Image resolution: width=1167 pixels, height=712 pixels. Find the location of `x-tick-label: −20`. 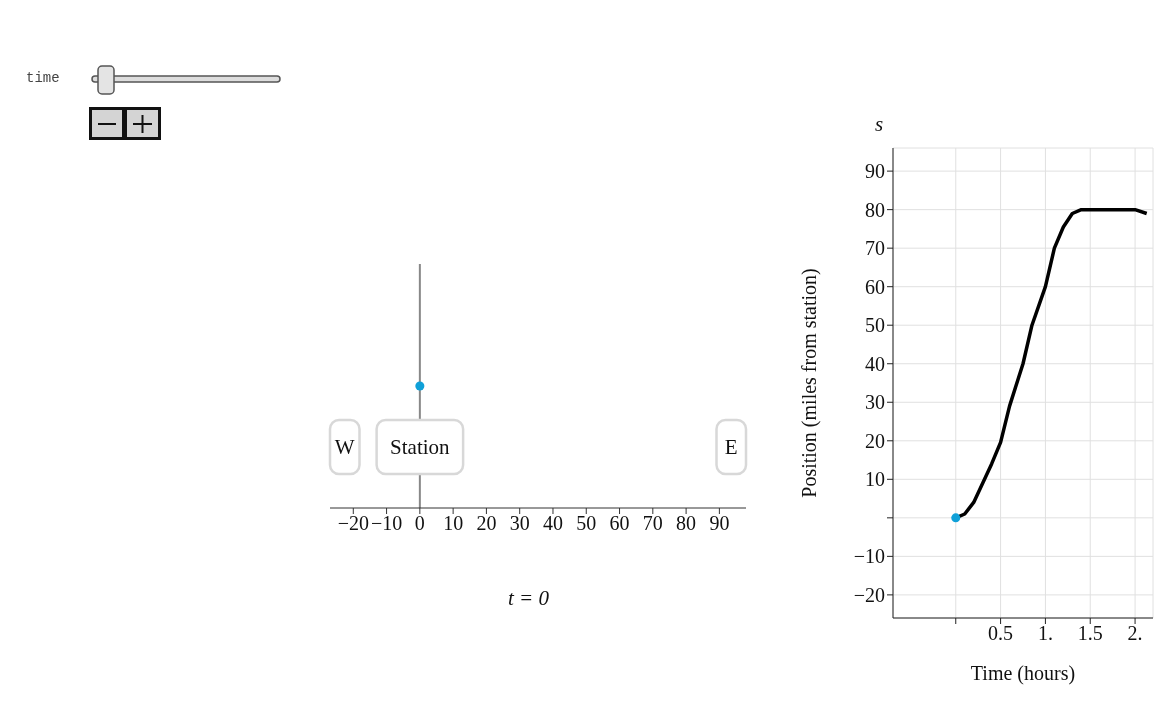

x-tick-label: −20 is located at coordinates (353, 523).